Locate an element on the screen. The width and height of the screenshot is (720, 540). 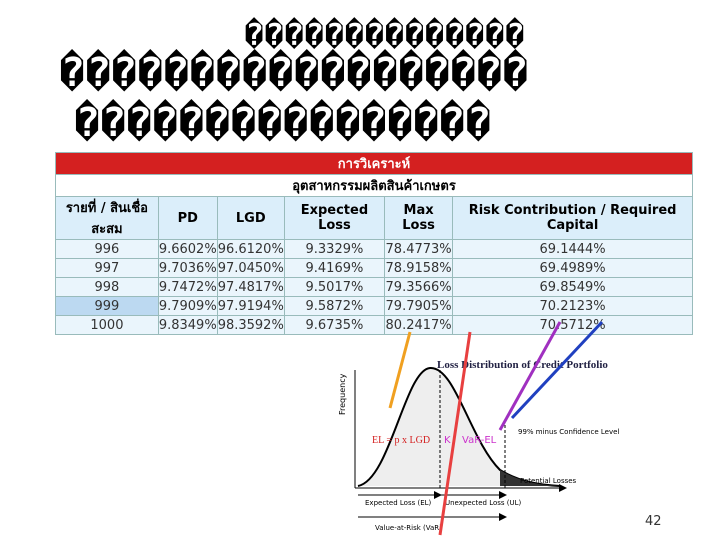
cell: 97.0450% is located at coordinates (250, 268).